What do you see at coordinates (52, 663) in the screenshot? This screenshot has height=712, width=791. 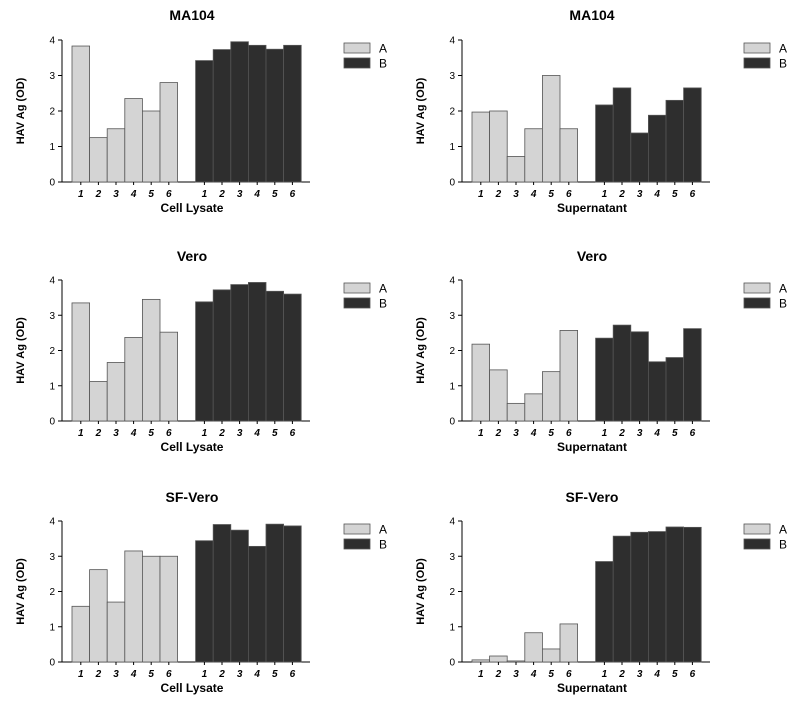 I see `y-tick-label: 0` at bounding box center [52, 663].